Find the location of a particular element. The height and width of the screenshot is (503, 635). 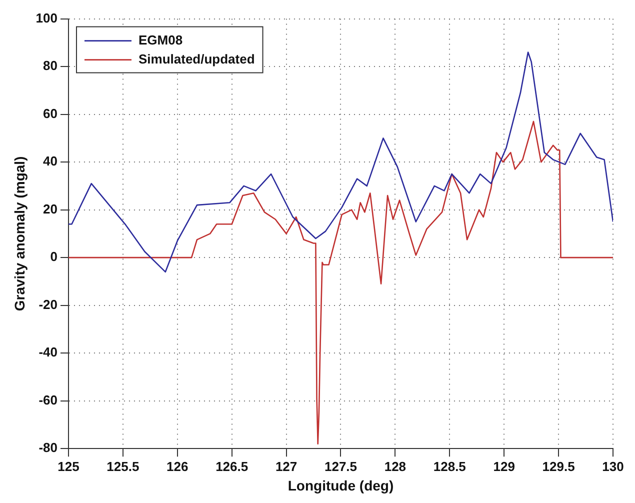

x-tick-label: 125 is located at coordinates (69, 466).